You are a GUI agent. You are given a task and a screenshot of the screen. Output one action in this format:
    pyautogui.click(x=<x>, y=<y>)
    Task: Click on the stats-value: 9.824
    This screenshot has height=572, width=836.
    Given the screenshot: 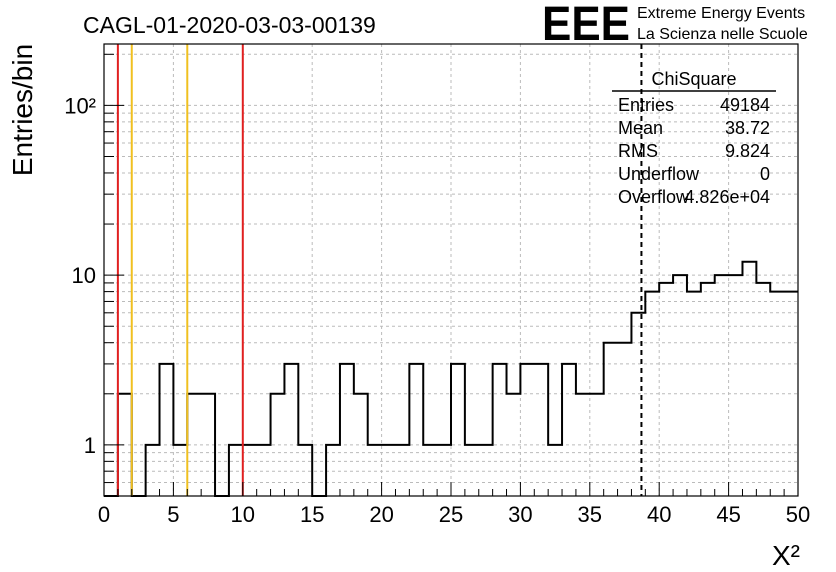 What is the action you would take?
    pyautogui.click(x=747, y=151)
    